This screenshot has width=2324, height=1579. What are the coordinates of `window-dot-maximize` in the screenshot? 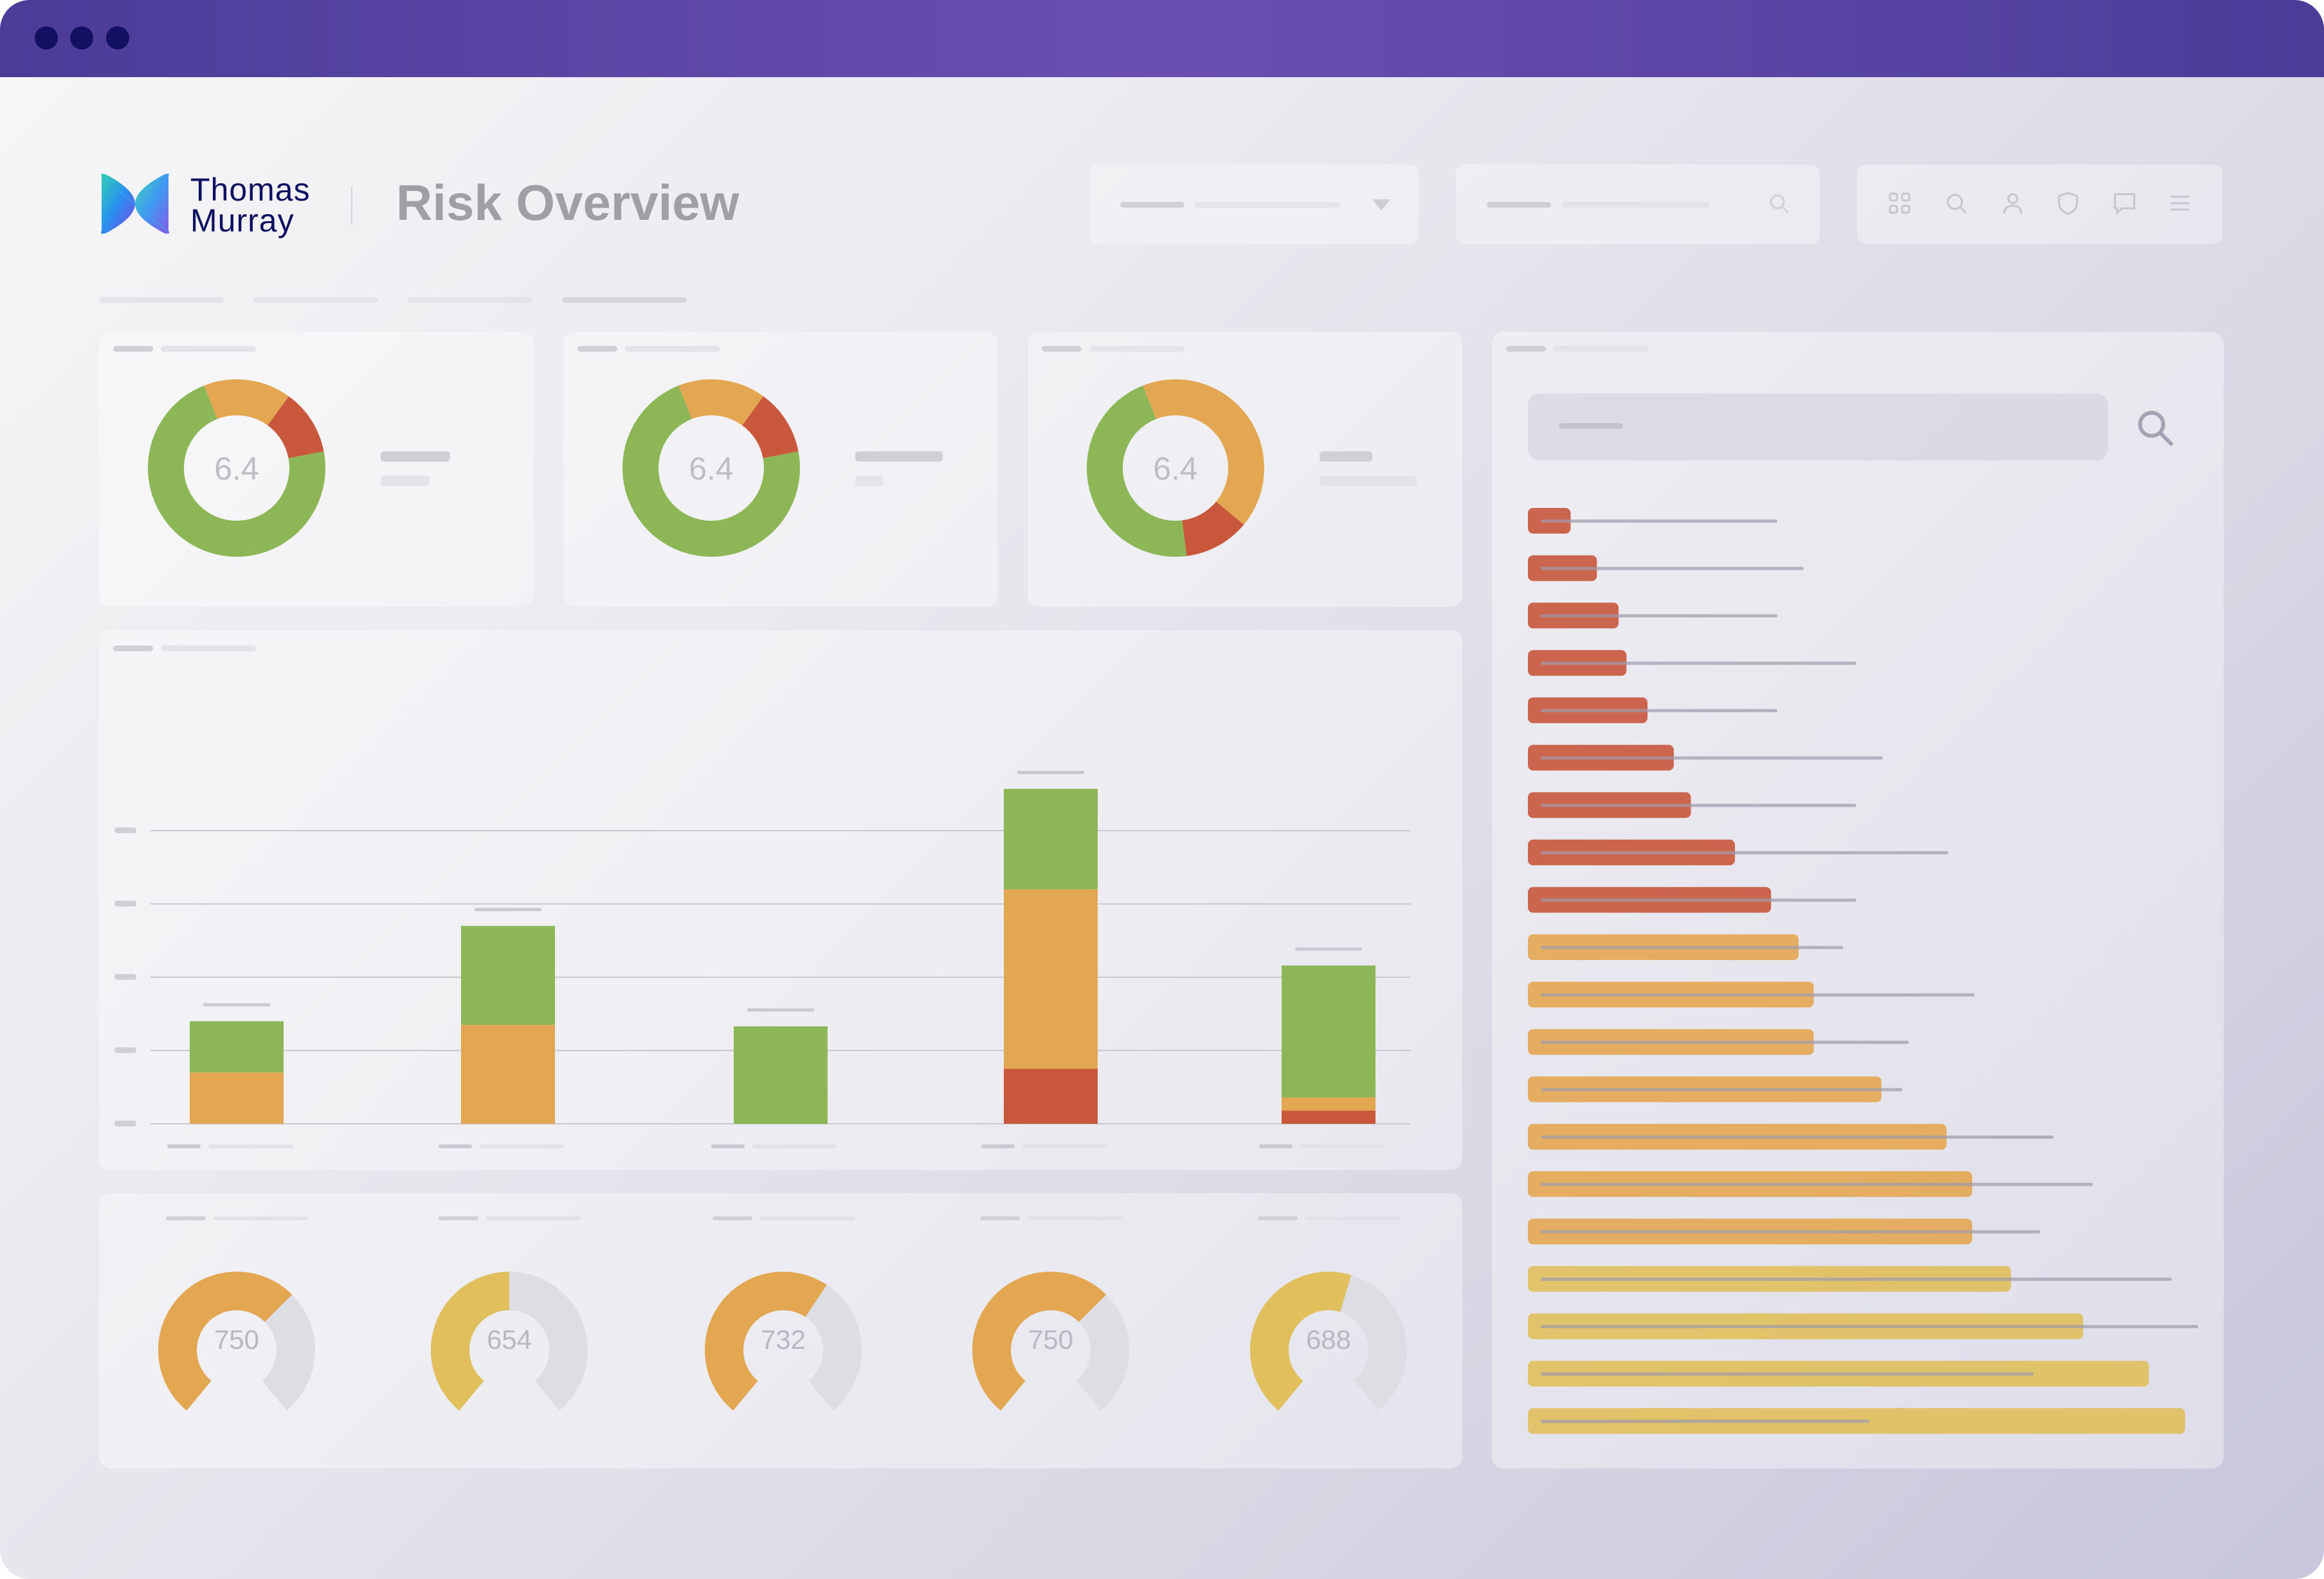 It's located at (117, 38).